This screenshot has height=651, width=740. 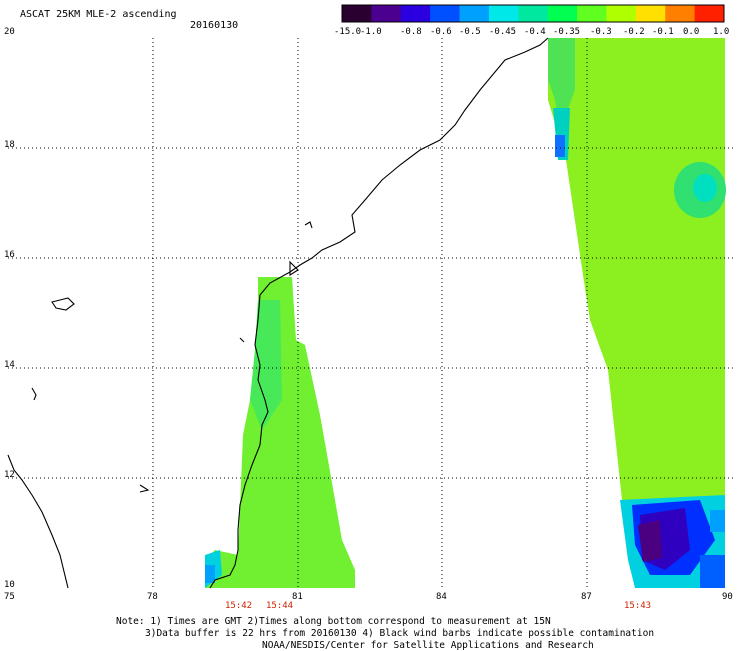 I want to click on colorbar-label: -0.6, so click(x=441, y=32).